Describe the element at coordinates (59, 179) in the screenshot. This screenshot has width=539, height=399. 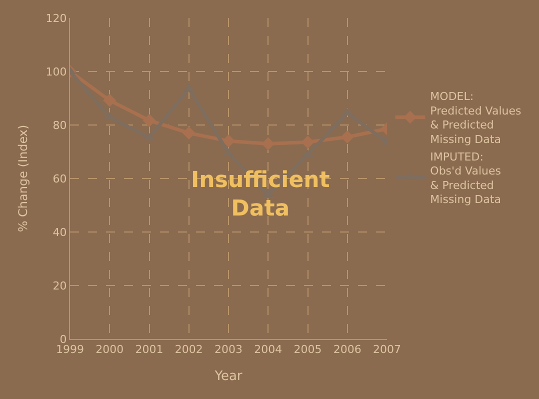
I see `y-tick-label: 60` at that location.